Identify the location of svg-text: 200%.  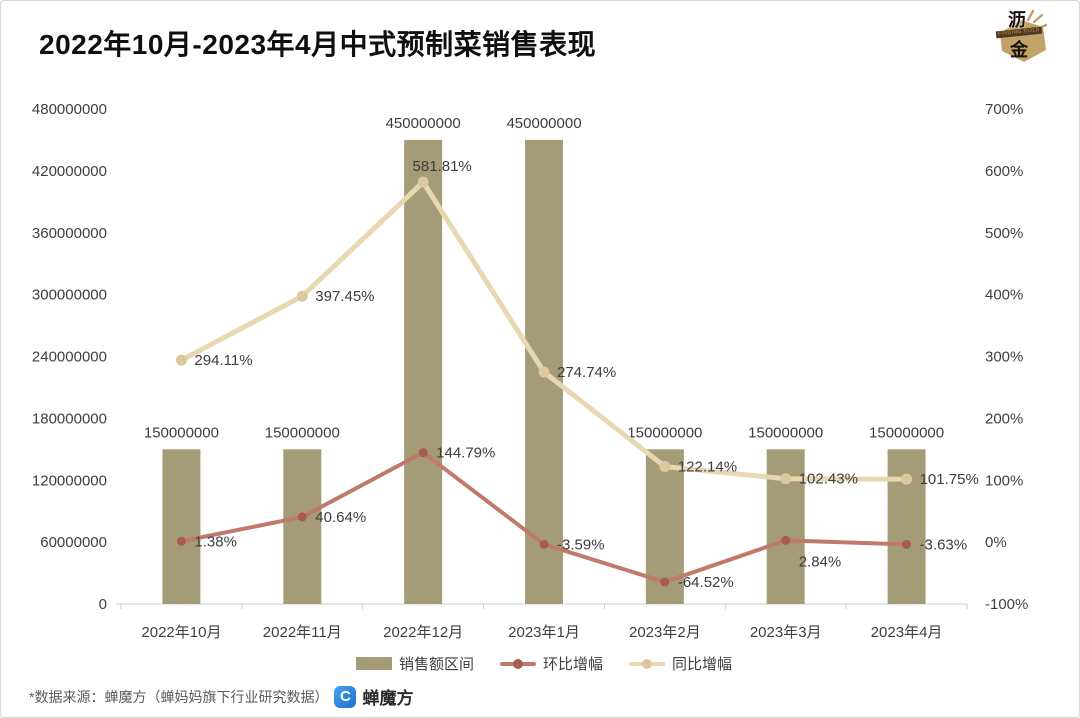
(1004, 418).